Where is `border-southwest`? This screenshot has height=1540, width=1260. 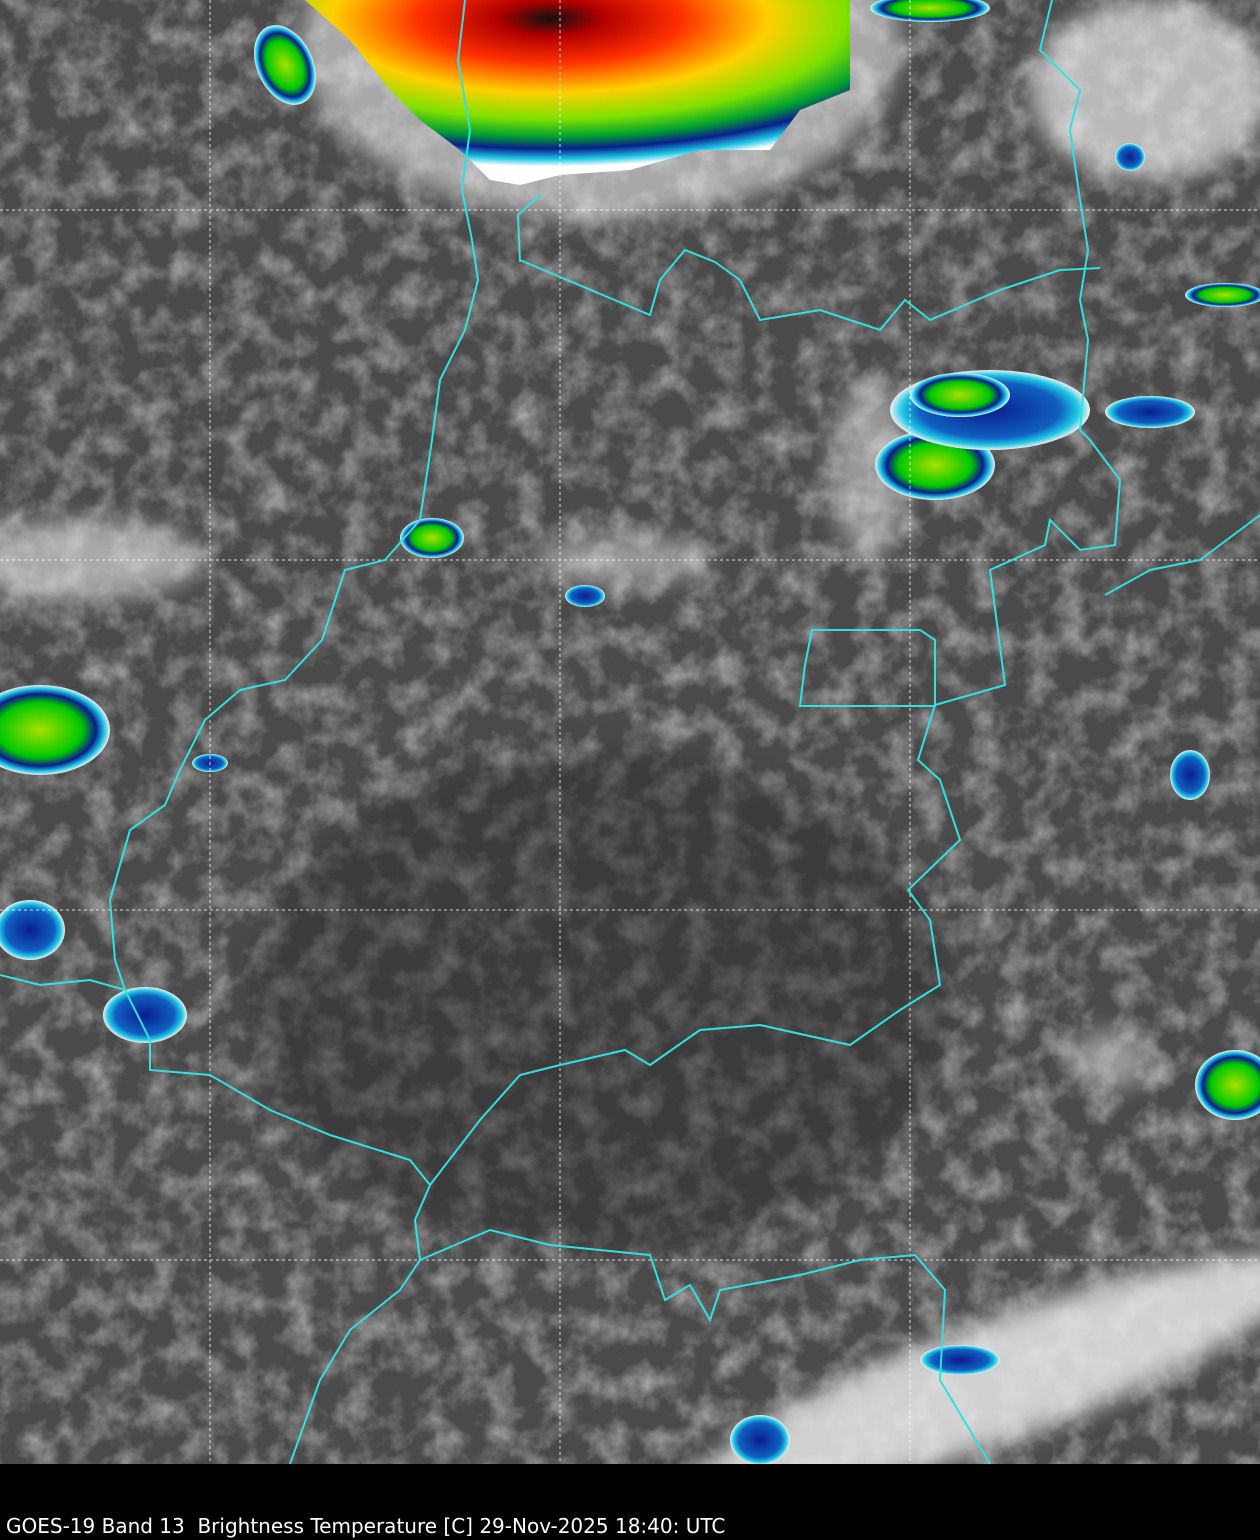
border-southwest is located at coordinates (63, 982).